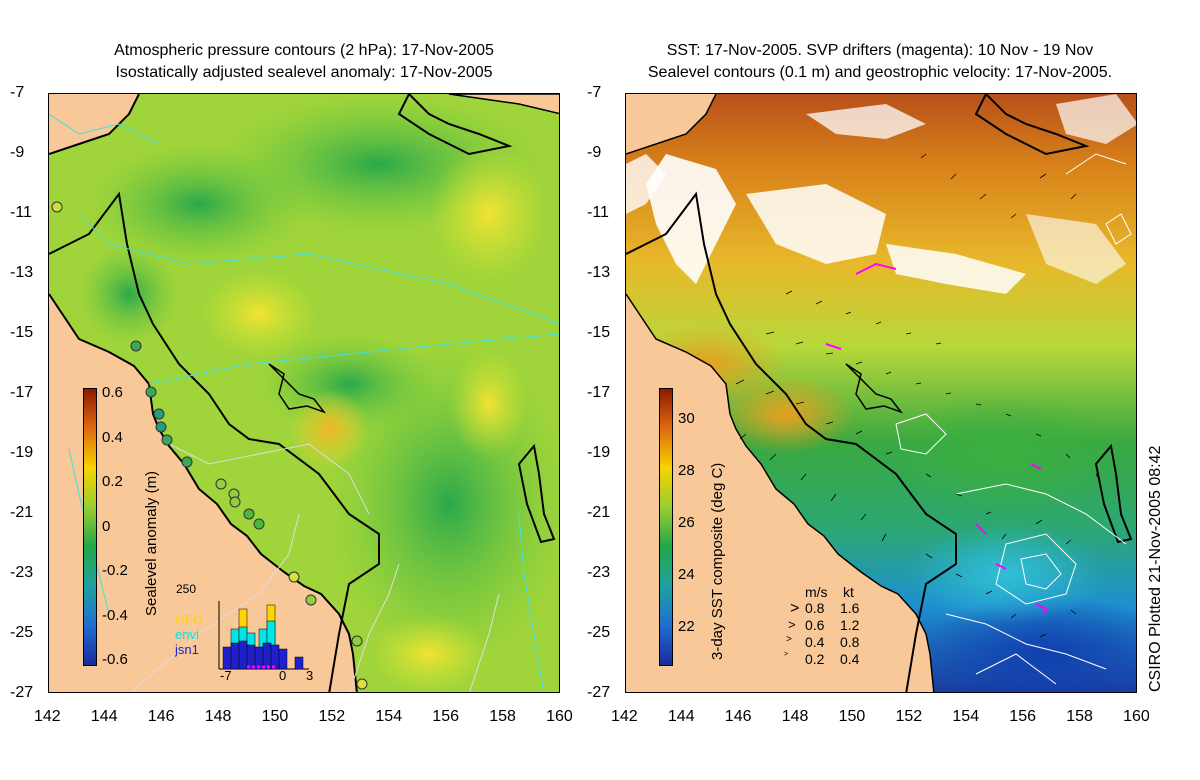 The width and height of the screenshot is (1200, 780). What do you see at coordinates (226, 675) in the screenshot?
I see `histogram-xtick-minus7: -7` at bounding box center [226, 675].